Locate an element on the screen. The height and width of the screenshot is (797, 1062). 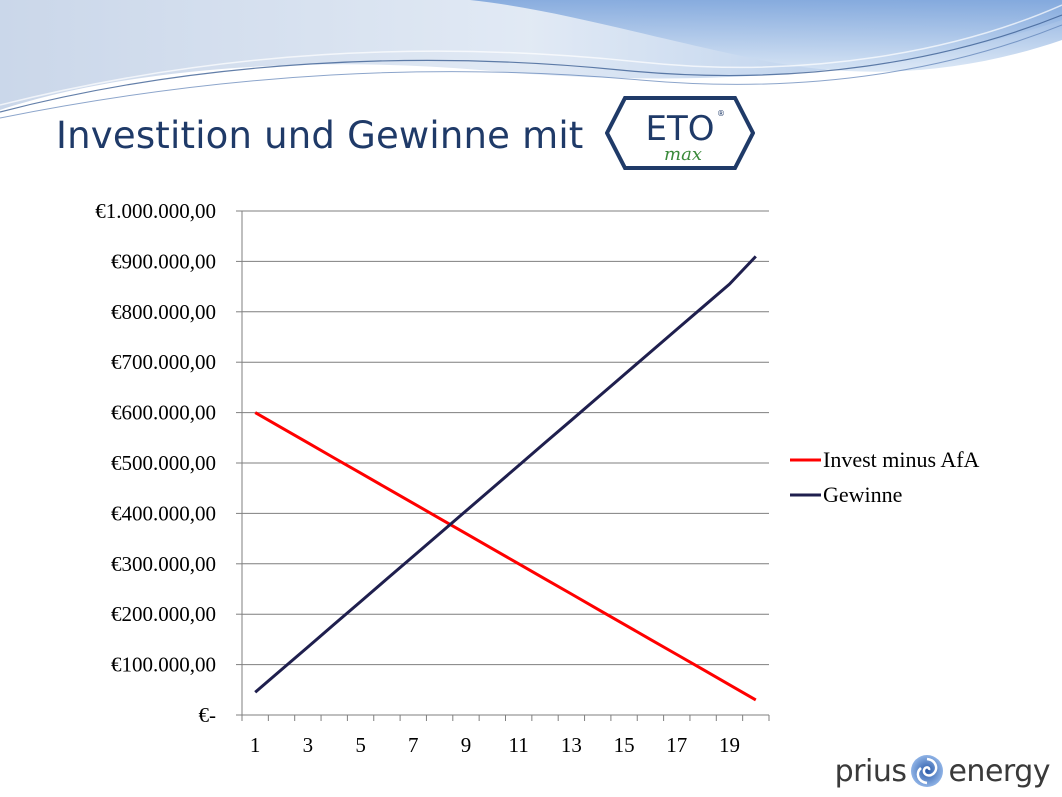
logo-sub-text: max is located at coordinates (683, 154).